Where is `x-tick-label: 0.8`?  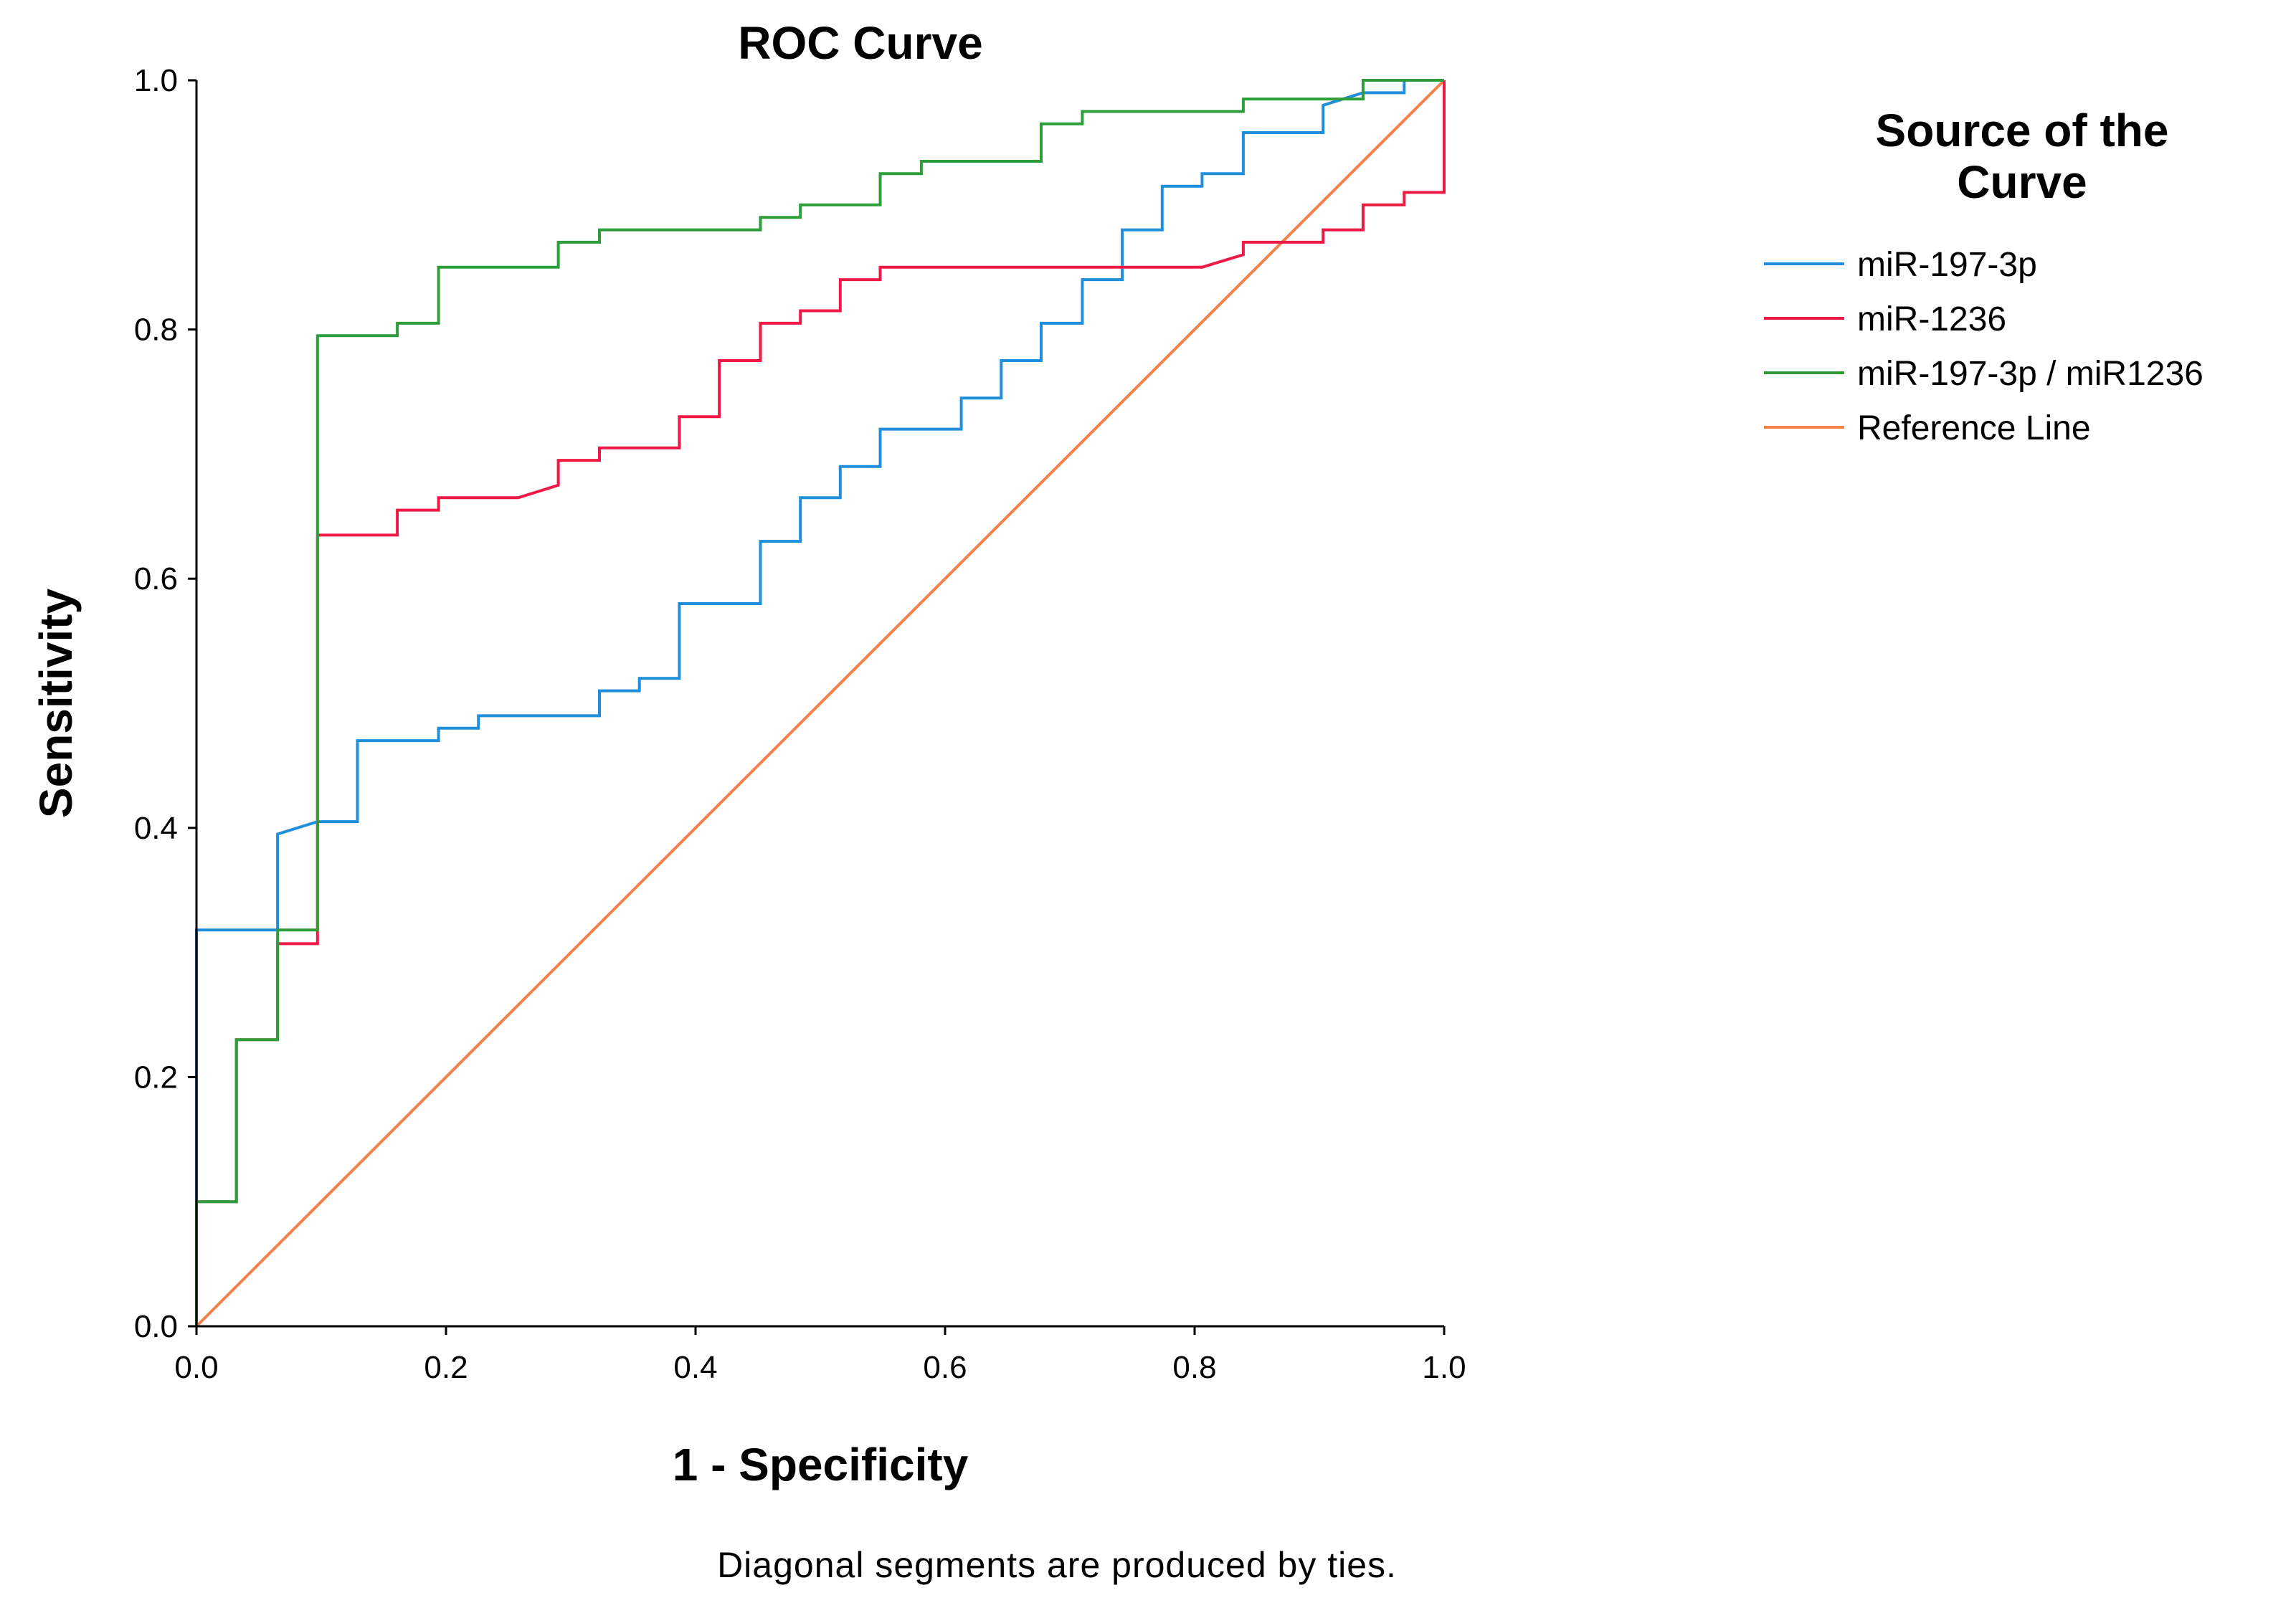
x-tick-label: 0.8 is located at coordinates (1194, 1367).